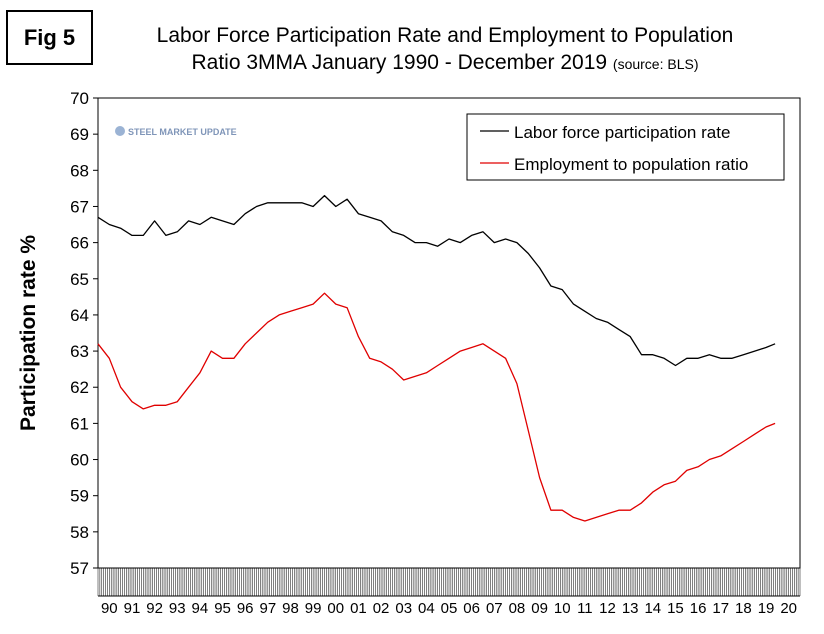 Image resolution: width=824 pixels, height=634 pixels. What do you see at coordinates (79, 351) in the screenshot?
I see `y-tick-label: 63` at bounding box center [79, 351].